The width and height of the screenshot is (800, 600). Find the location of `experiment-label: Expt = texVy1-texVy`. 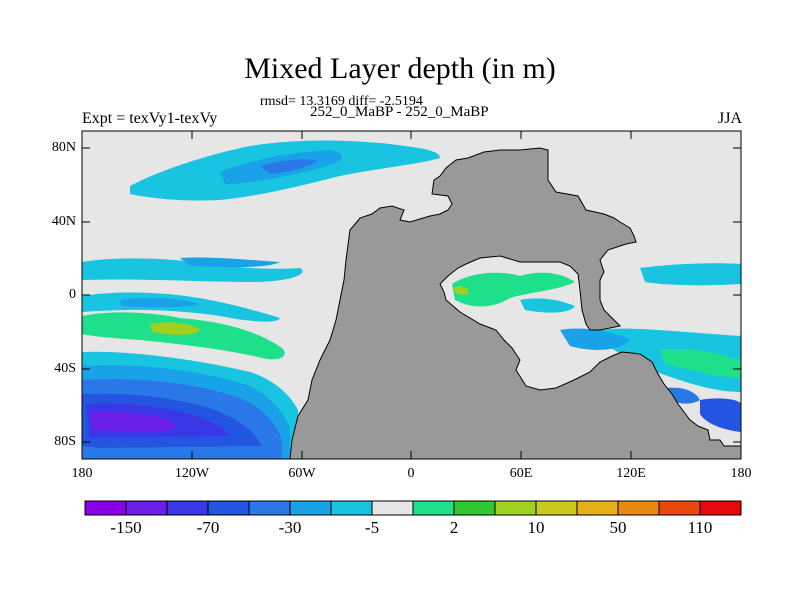

experiment-label: Expt = texVy1-texVy is located at coordinates (150, 118).